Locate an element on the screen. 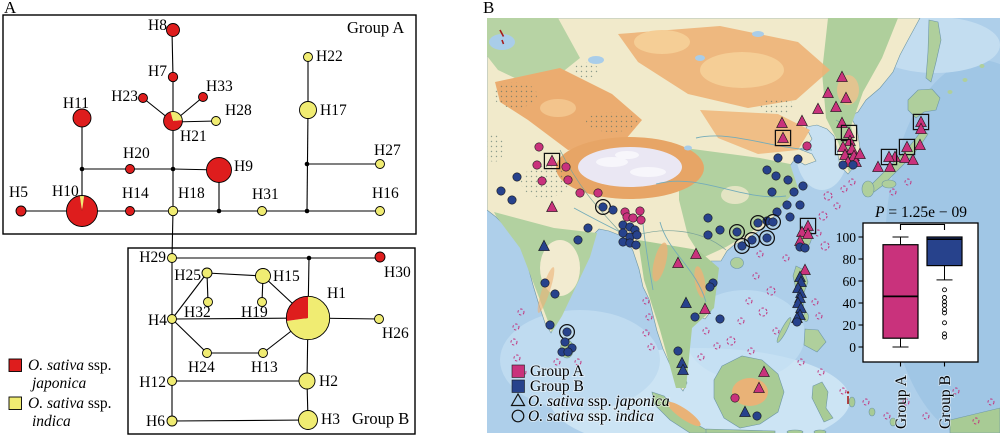  node-H2 is located at coordinates (307, 381).